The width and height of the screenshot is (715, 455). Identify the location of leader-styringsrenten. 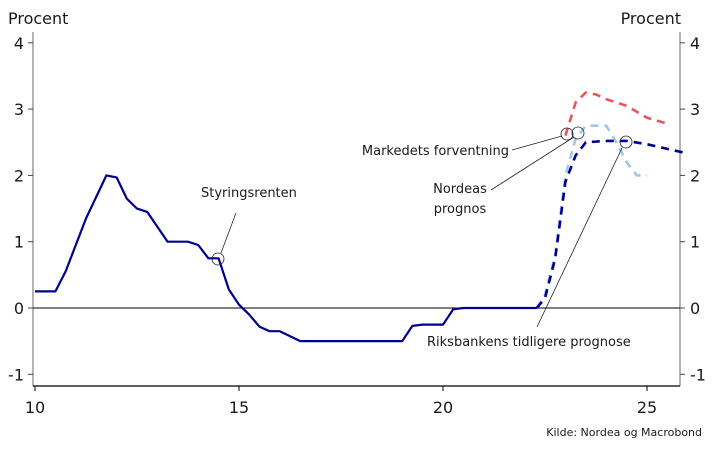
(228, 233).